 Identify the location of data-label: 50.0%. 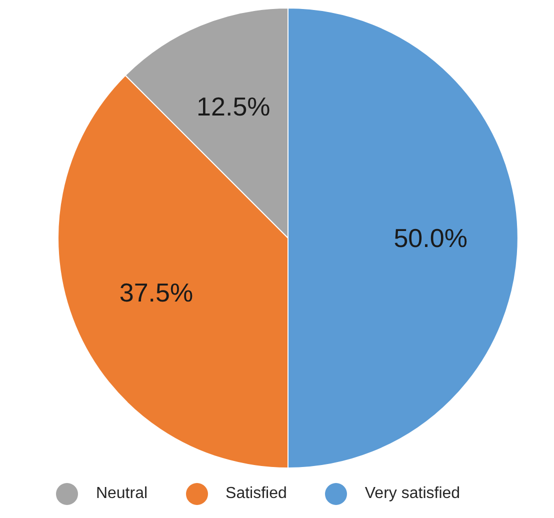
(431, 238).